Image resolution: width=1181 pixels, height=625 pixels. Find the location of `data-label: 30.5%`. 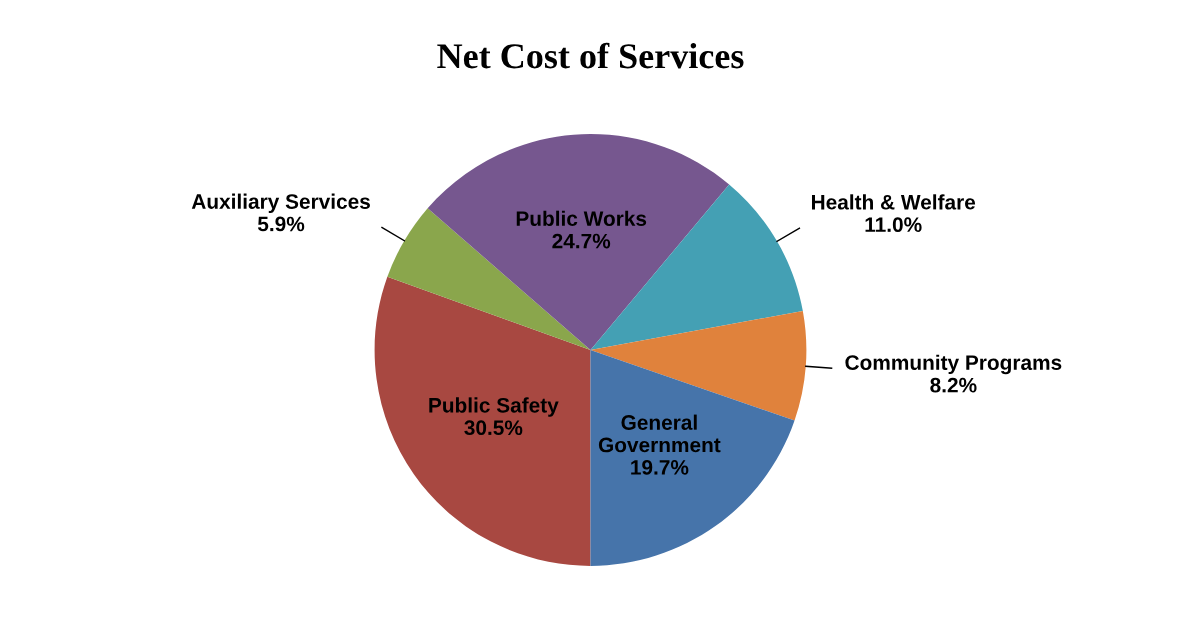

data-label: 30.5% is located at coordinates (493, 428).